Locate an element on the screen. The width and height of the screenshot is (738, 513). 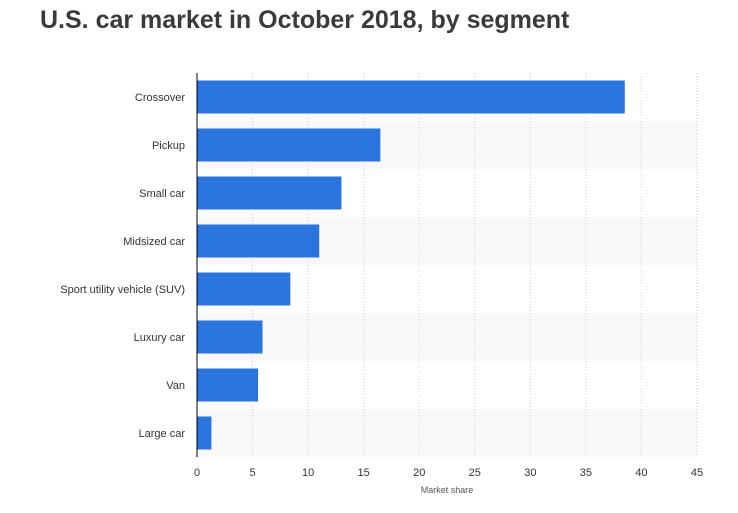
x-tick-label: 0 is located at coordinates (197, 473).